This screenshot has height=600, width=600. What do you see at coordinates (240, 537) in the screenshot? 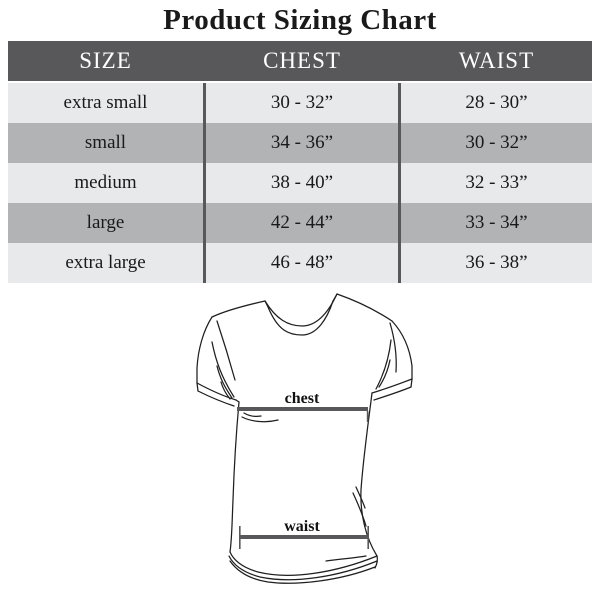
I see `waist-measure-tick-left` at bounding box center [240, 537].